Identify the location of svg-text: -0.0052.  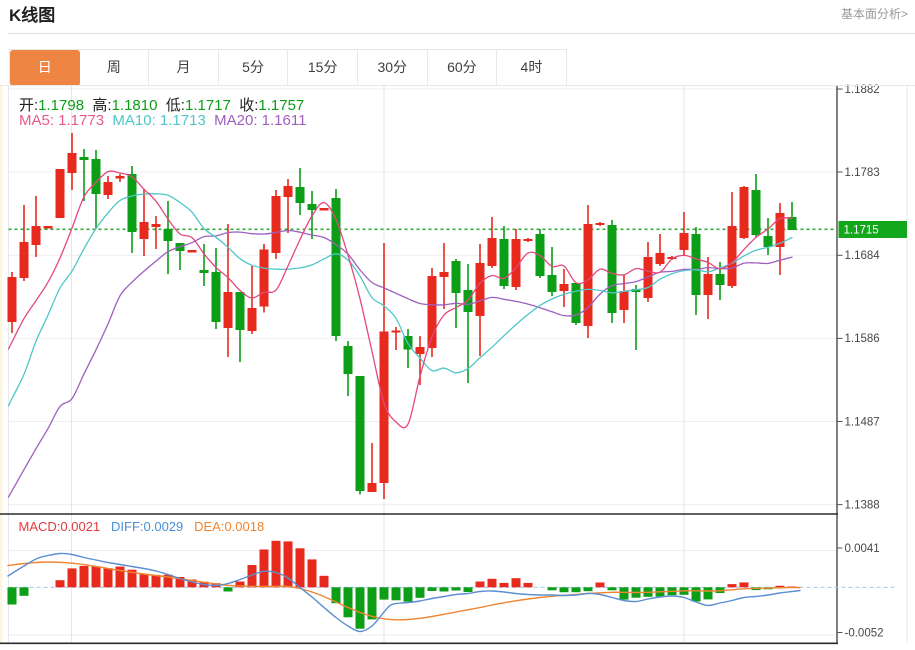
(864, 633).